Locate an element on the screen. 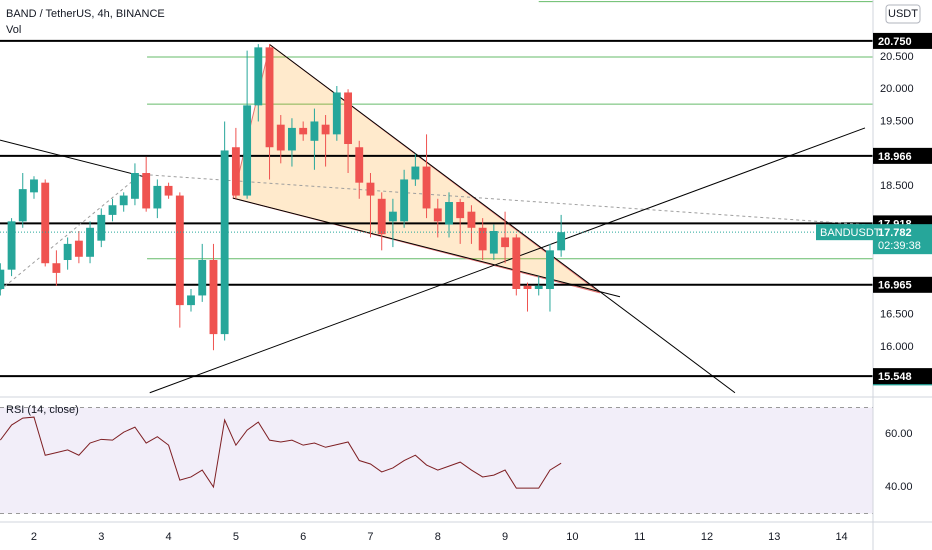  level-tag: 20.750 is located at coordinates (895, 42).